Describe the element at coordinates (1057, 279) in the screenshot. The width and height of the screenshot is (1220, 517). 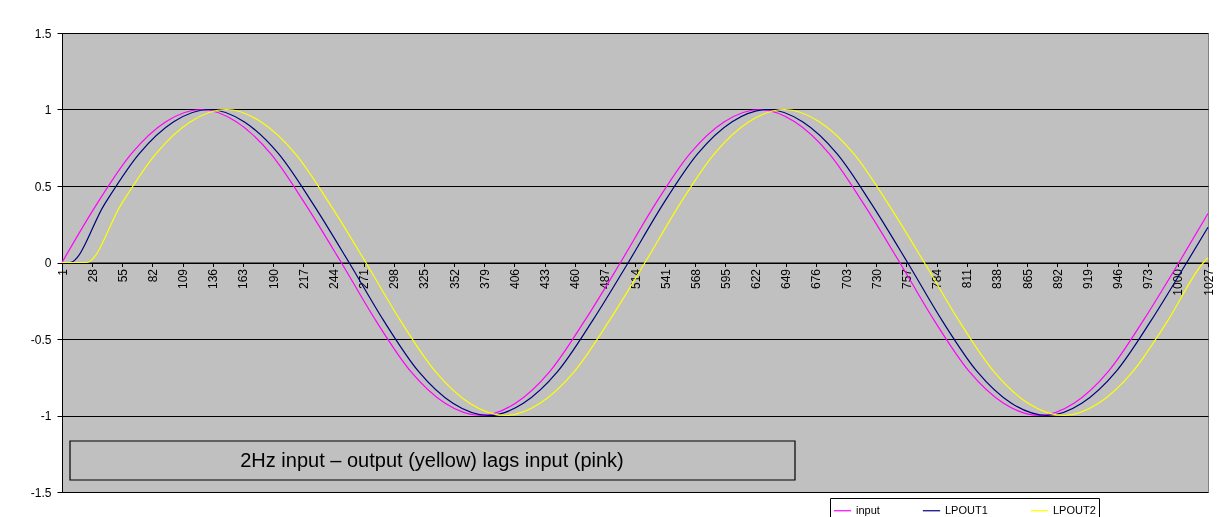
I see `x-tick-label: 892` at that location.